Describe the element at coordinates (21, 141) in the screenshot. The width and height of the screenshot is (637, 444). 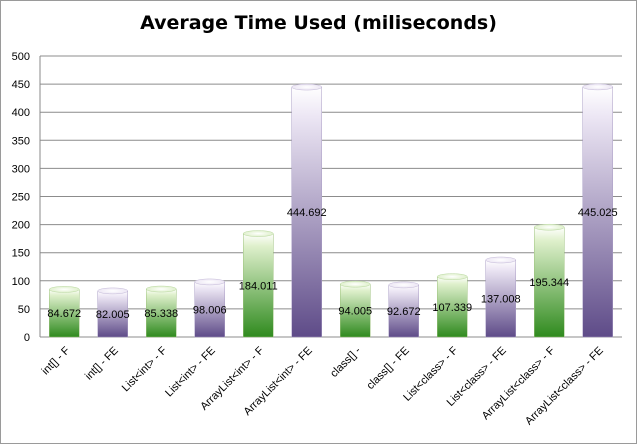
I see `y-tick-label: 350` at that location.